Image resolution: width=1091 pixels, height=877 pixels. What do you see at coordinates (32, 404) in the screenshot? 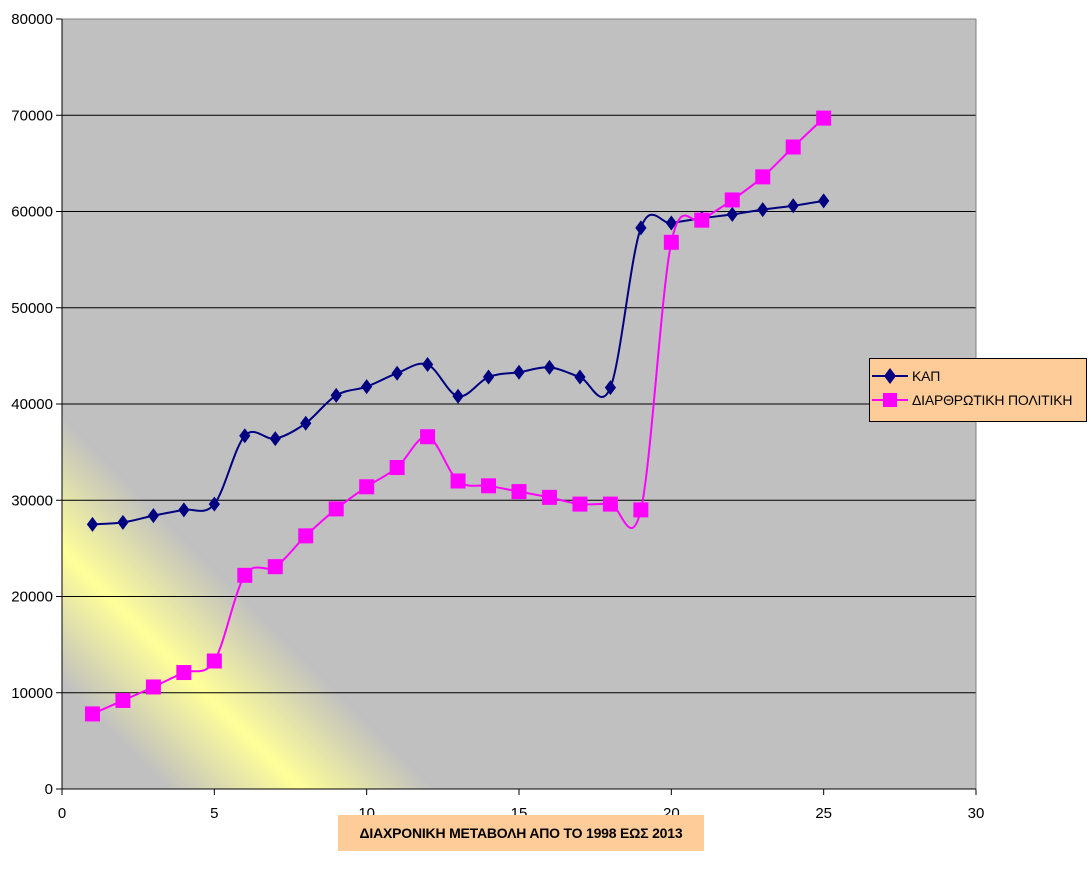
I see `y-tick-label: 40000` at bounding box center [32, 404].